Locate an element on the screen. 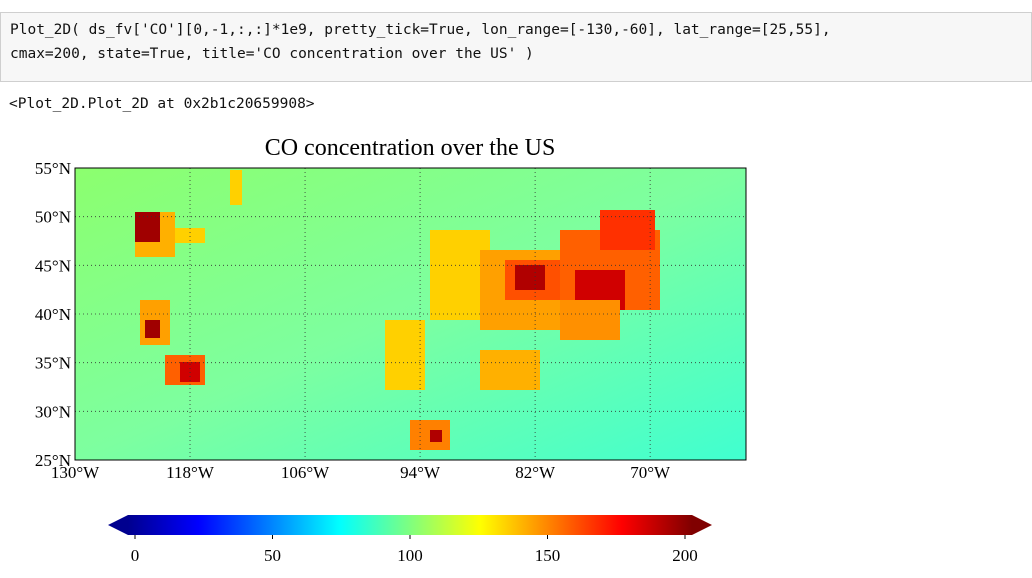 The image size is (1032, 578). colorbar-tick-label: 150 is located at coordinates (548, 555).